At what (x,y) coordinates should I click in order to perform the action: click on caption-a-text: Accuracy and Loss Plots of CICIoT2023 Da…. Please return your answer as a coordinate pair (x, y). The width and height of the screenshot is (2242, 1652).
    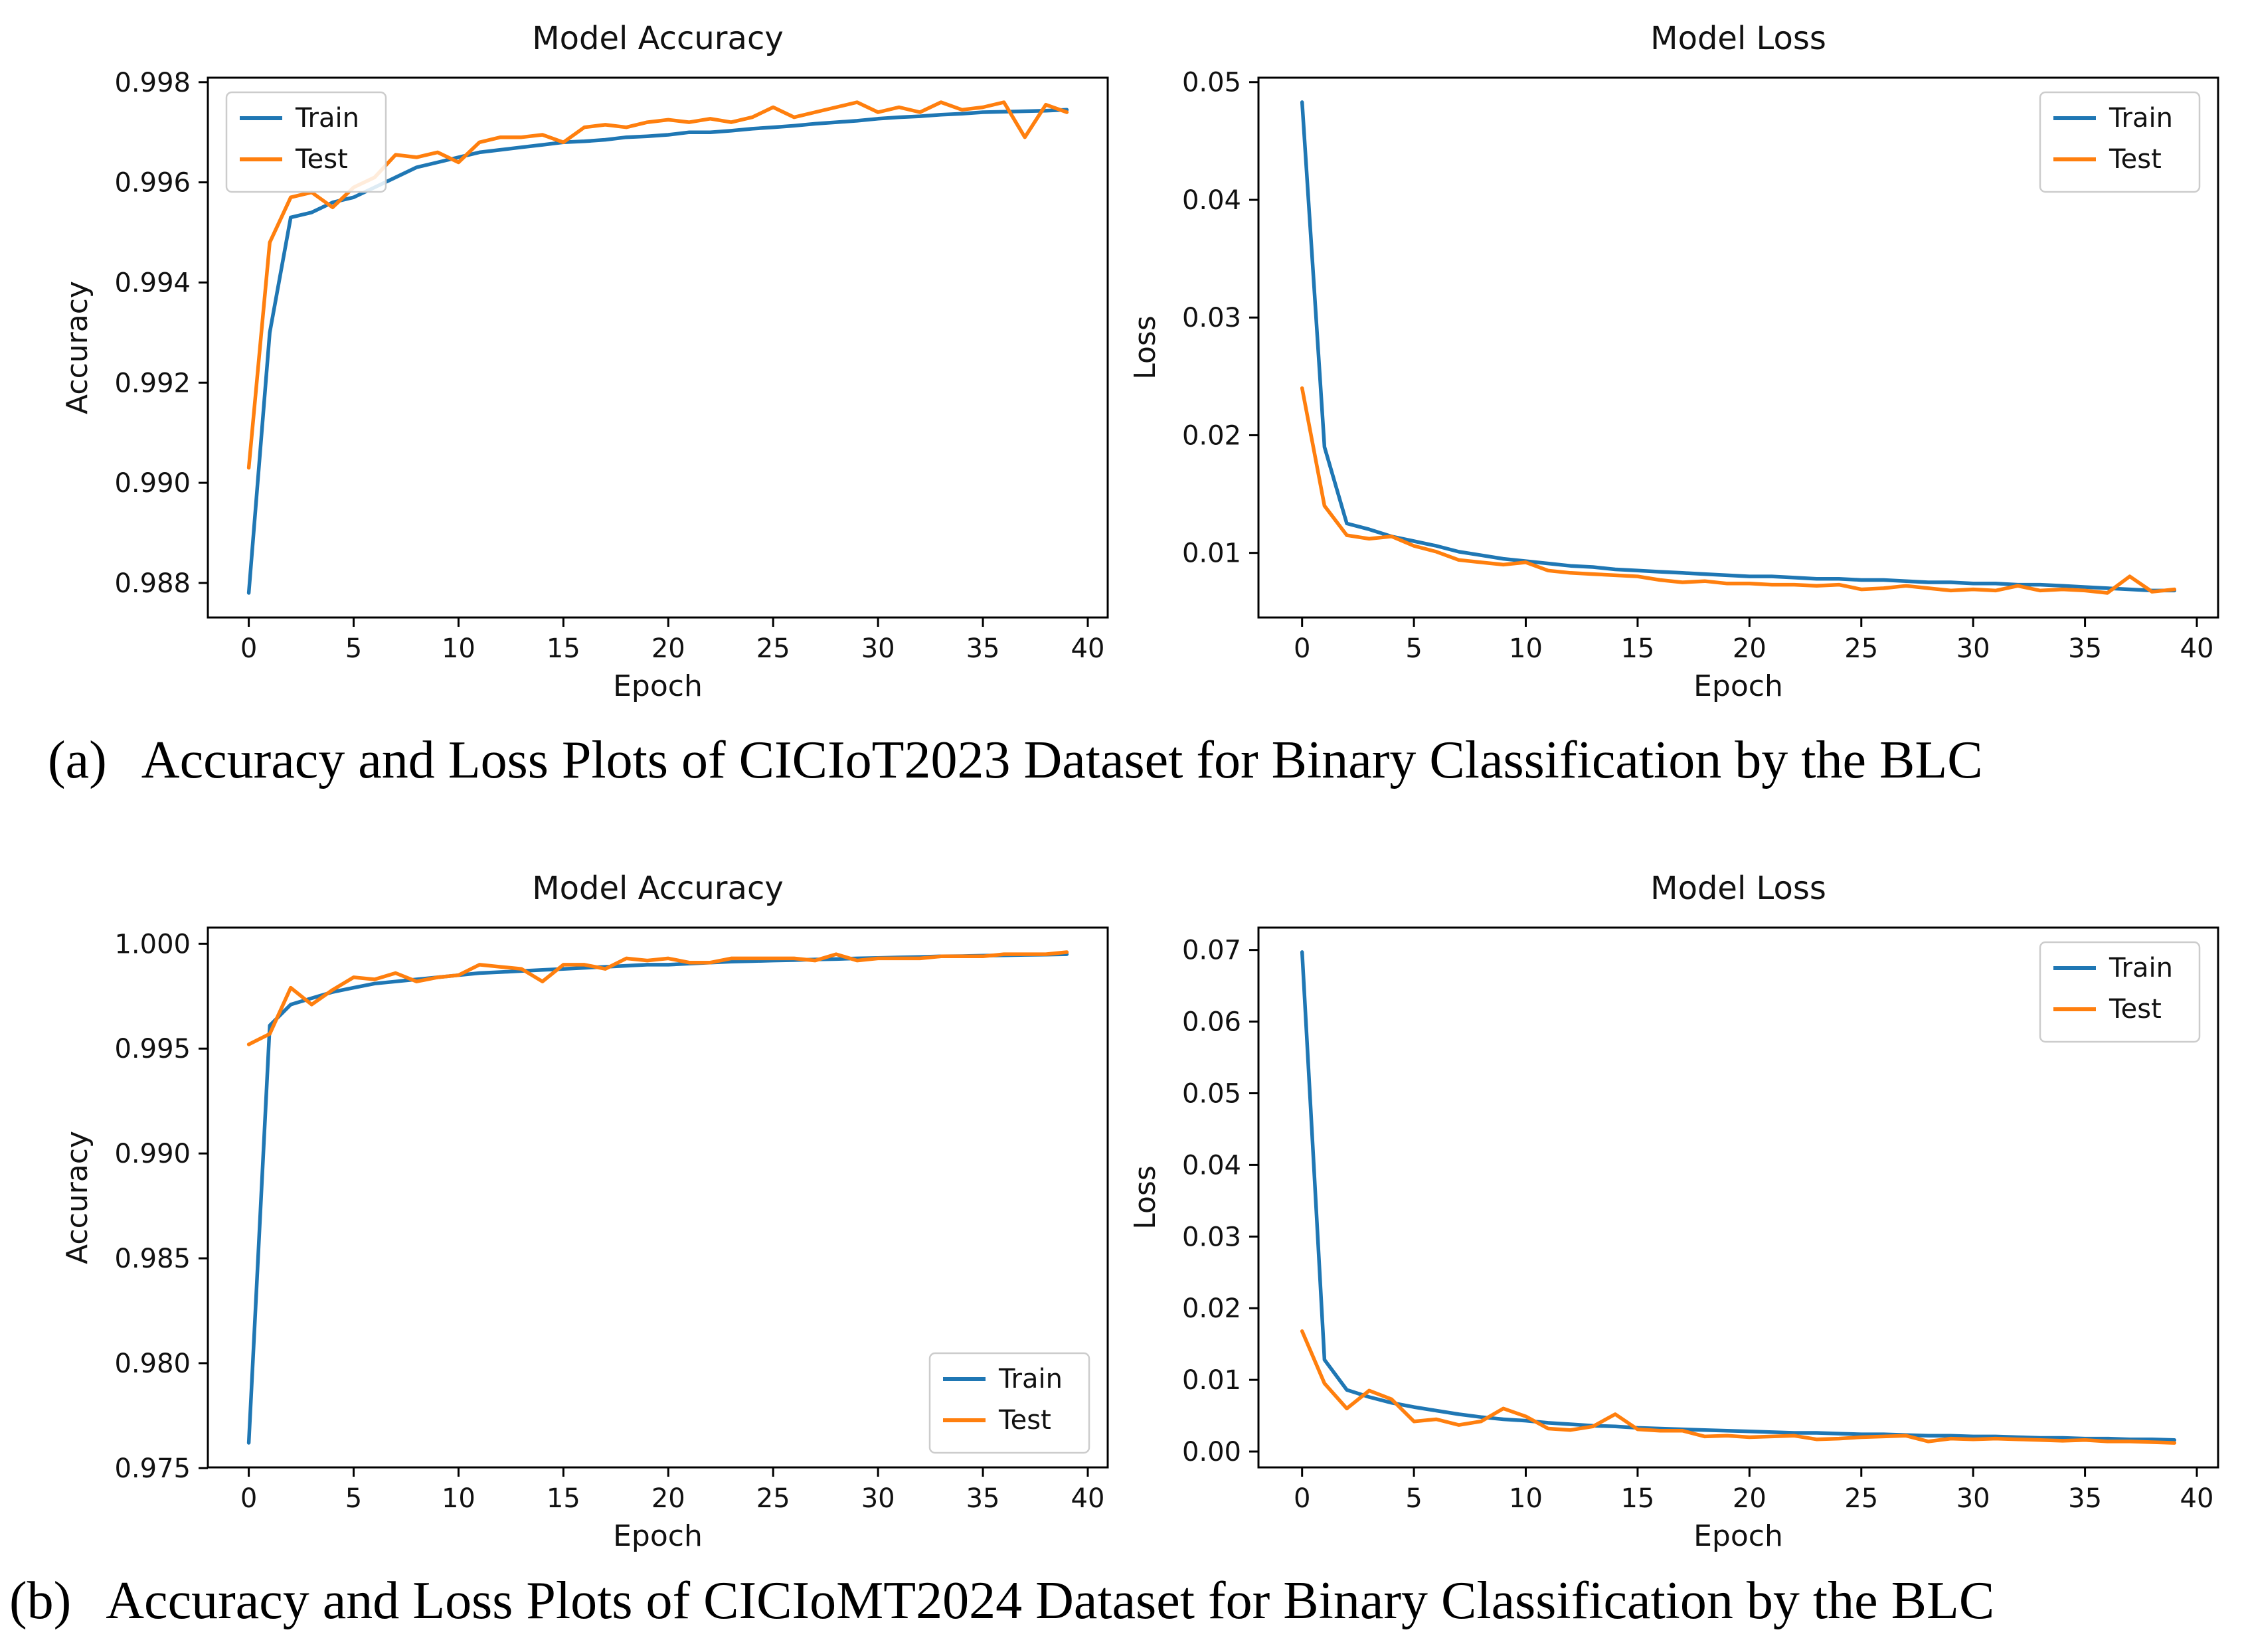
    Looking at the image, I should click on (1062, 760).